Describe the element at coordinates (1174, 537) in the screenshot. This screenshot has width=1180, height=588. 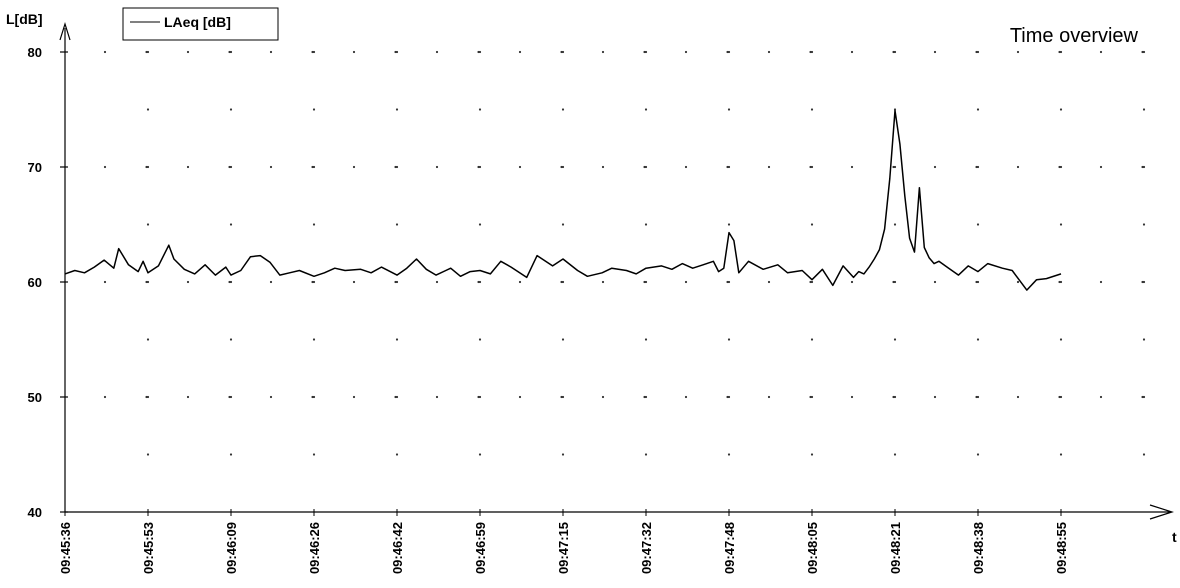
I see `x-axis-label: t` at that location.